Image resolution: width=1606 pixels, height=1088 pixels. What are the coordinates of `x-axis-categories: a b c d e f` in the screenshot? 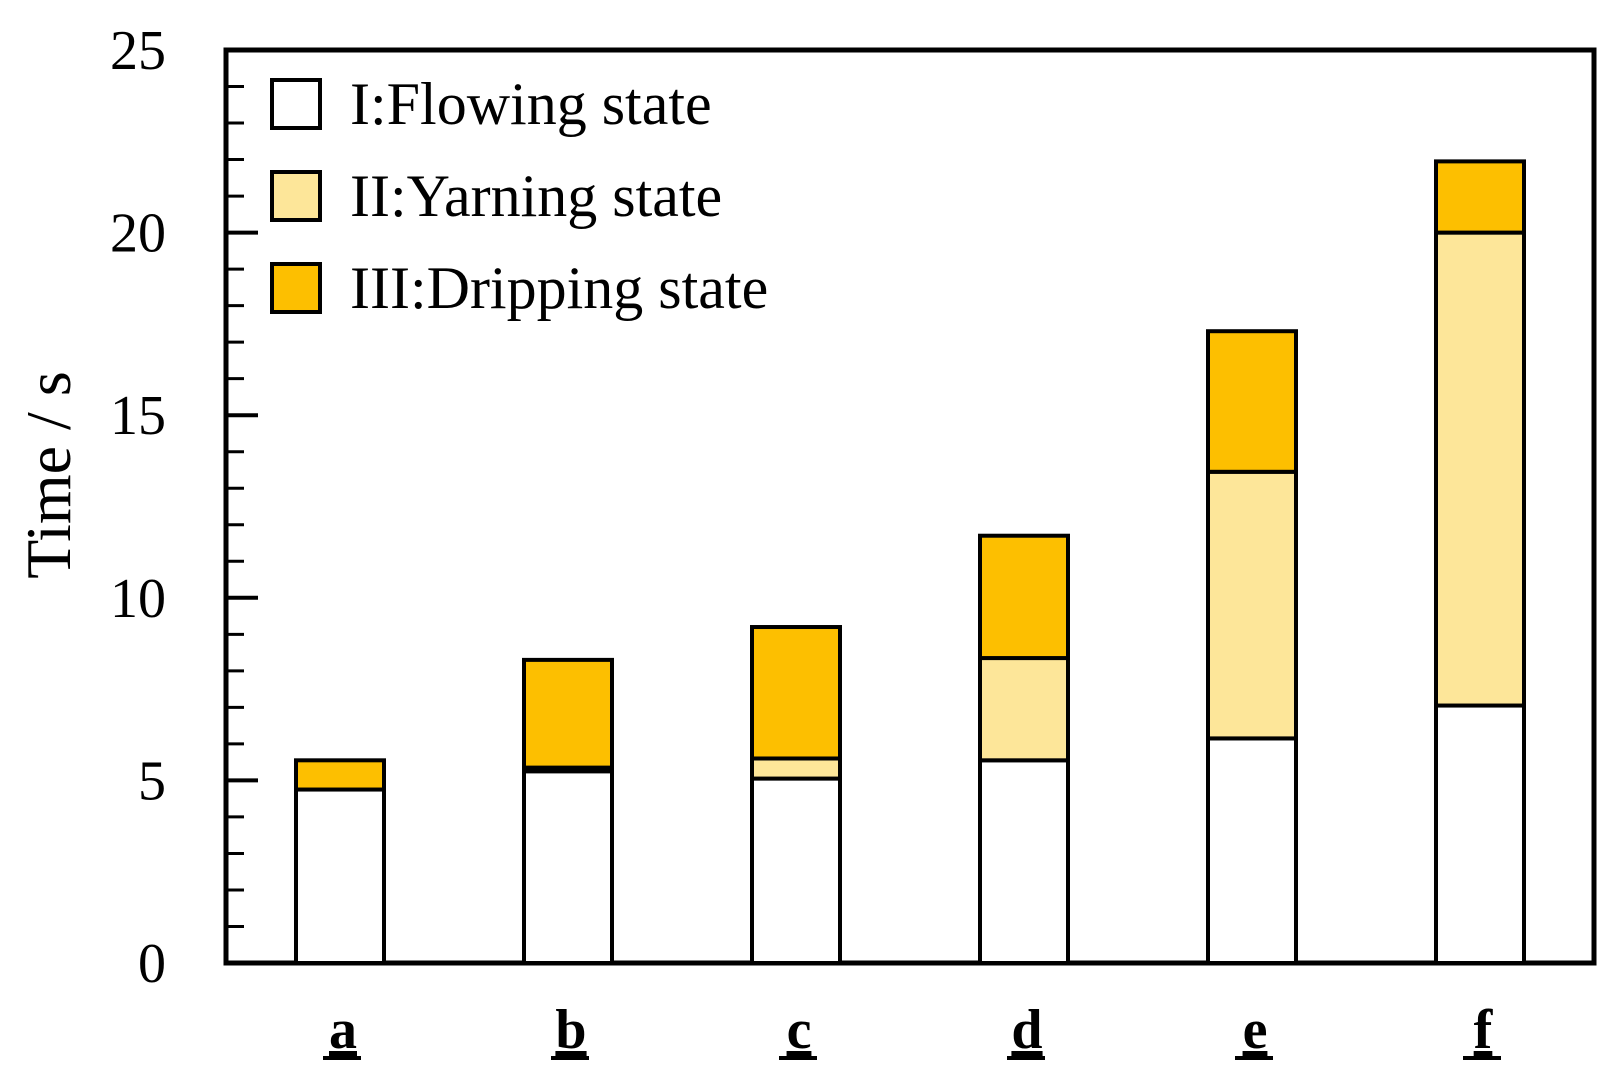 It's located at (912, 1030).